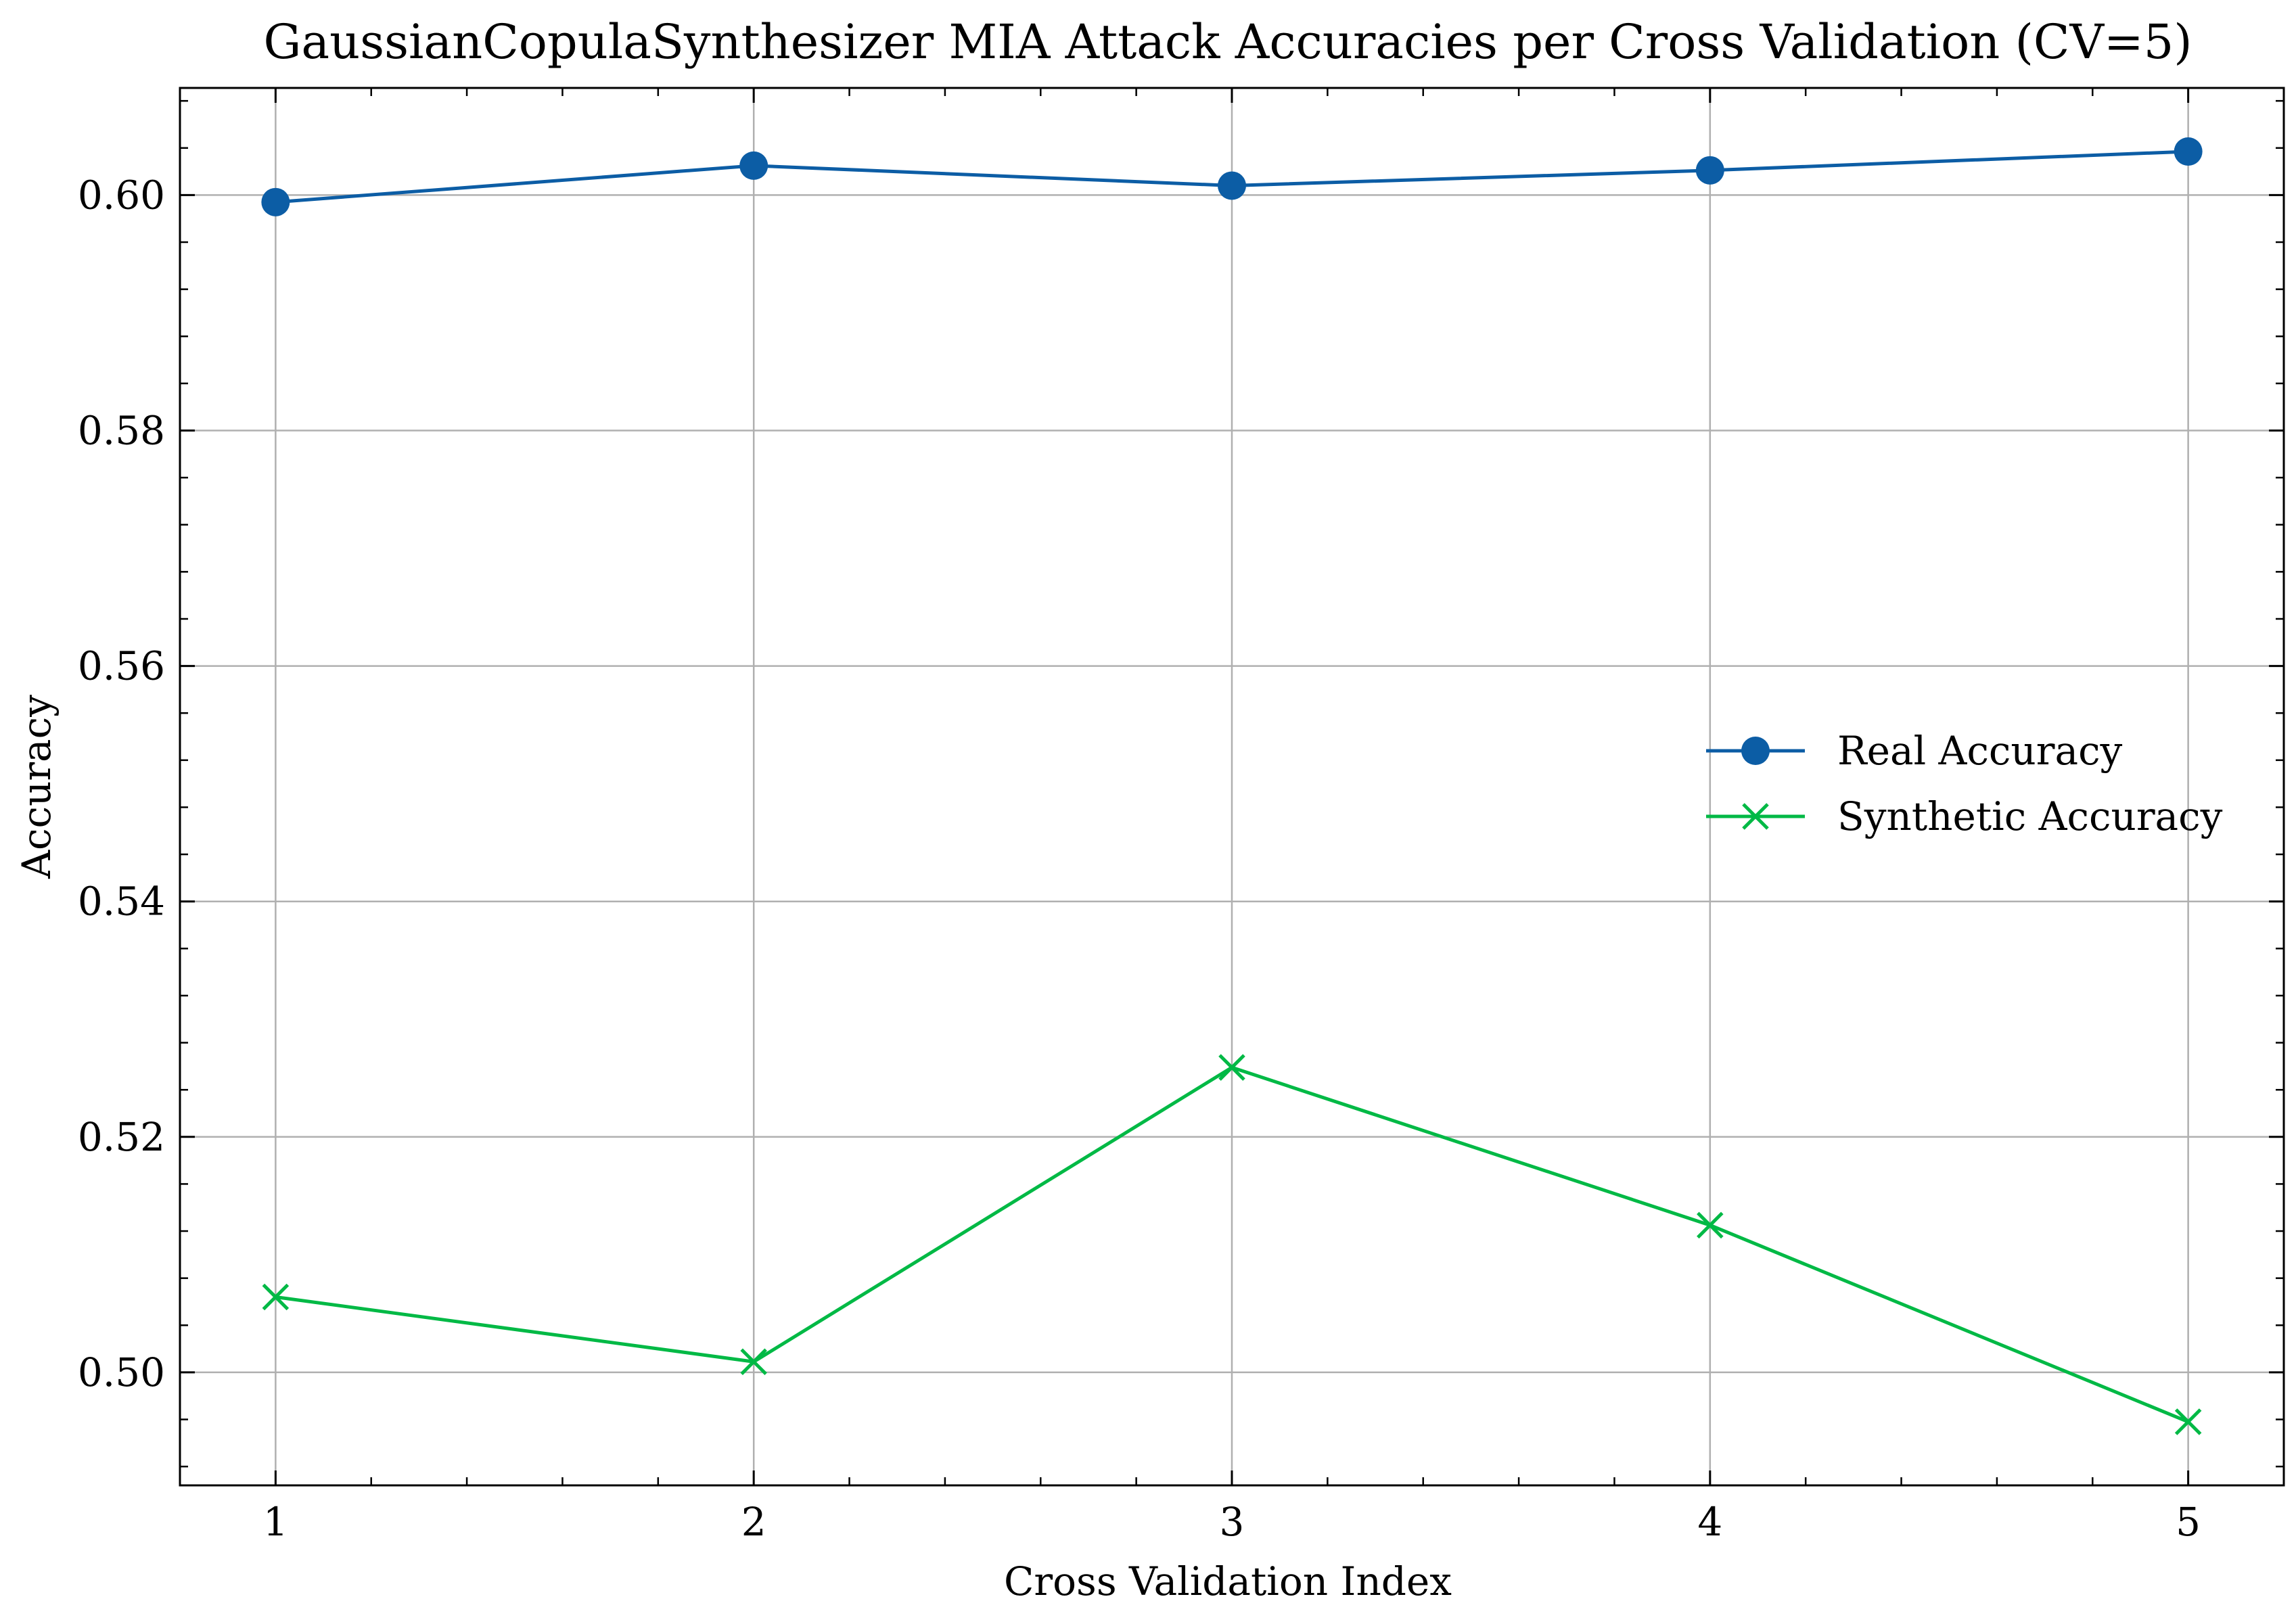 This screenshot has height=1622, width=2296. What do you see at coordinates (121, 902) in the screenshot?
I see `y-tick-label: 0.54` at bounding box center [121, 902].